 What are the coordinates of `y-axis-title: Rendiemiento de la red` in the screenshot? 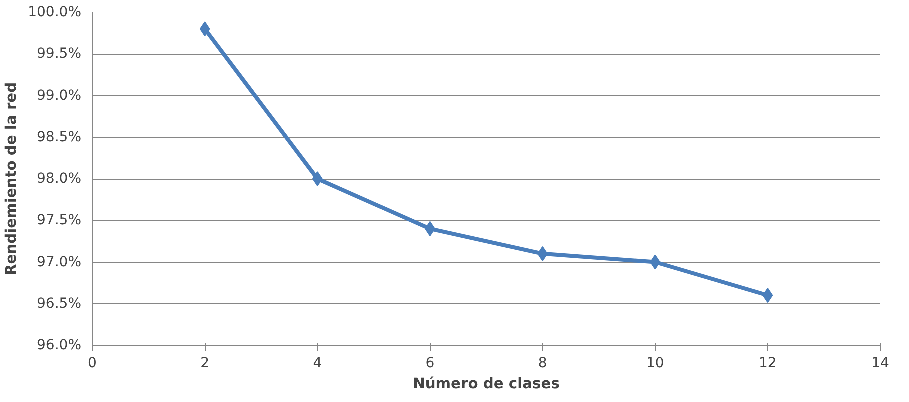 It's located at (11, 179).